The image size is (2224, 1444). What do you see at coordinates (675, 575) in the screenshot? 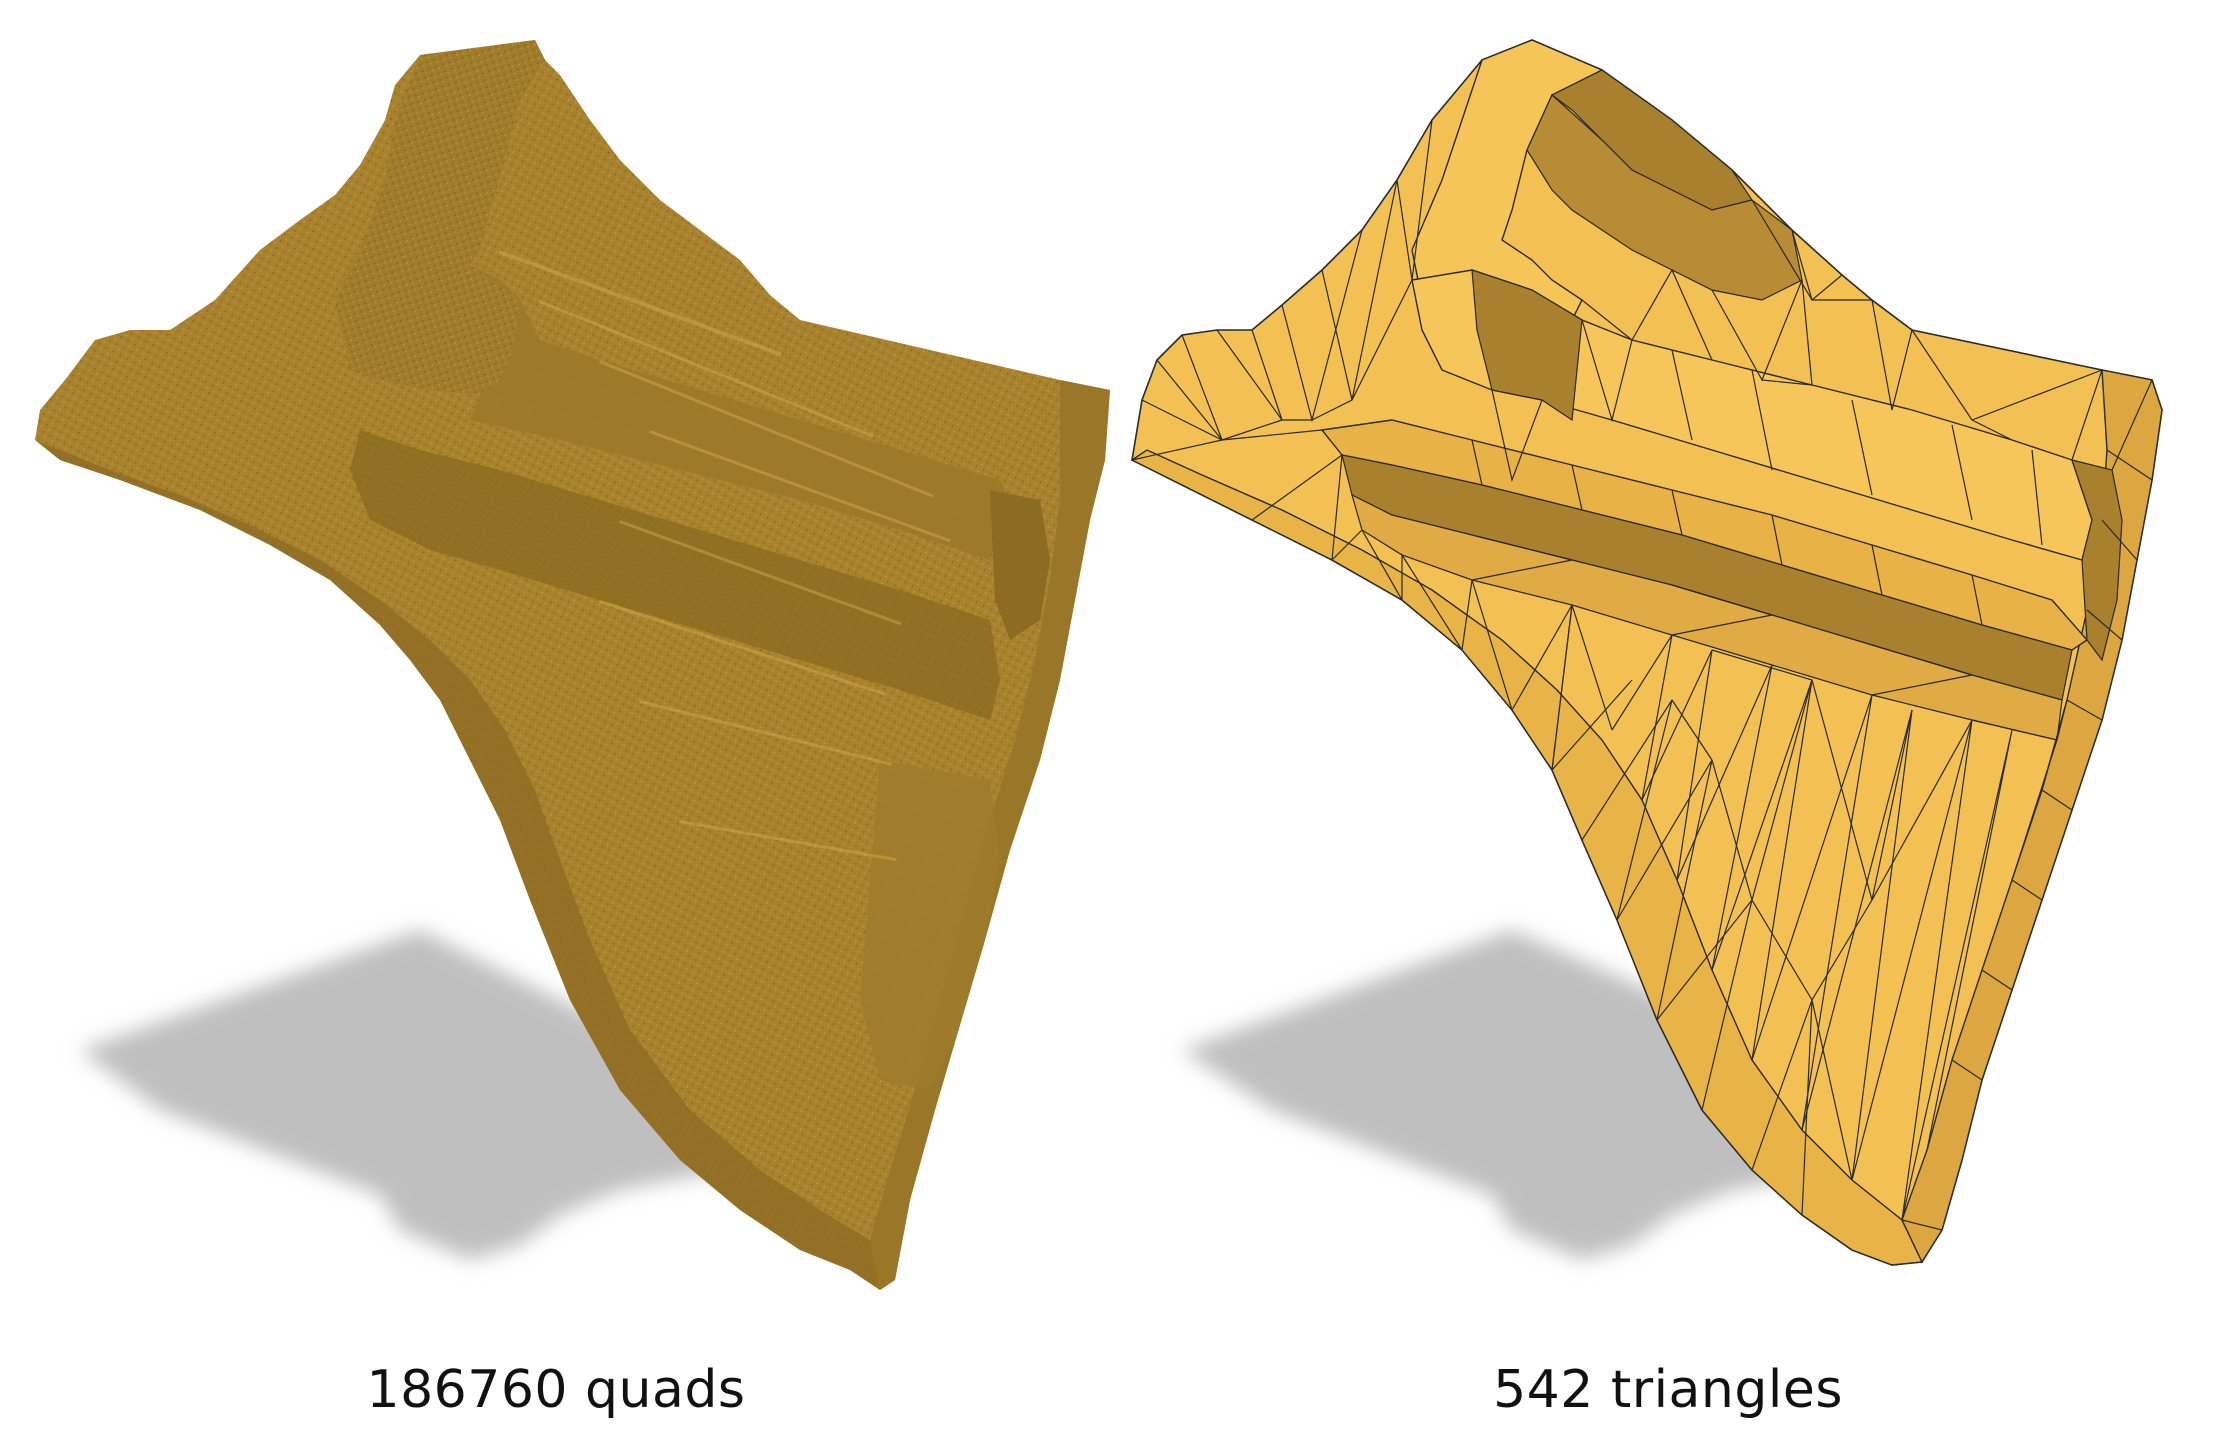
I see `quad-mesh-slot` at bounding box center [675, 575].